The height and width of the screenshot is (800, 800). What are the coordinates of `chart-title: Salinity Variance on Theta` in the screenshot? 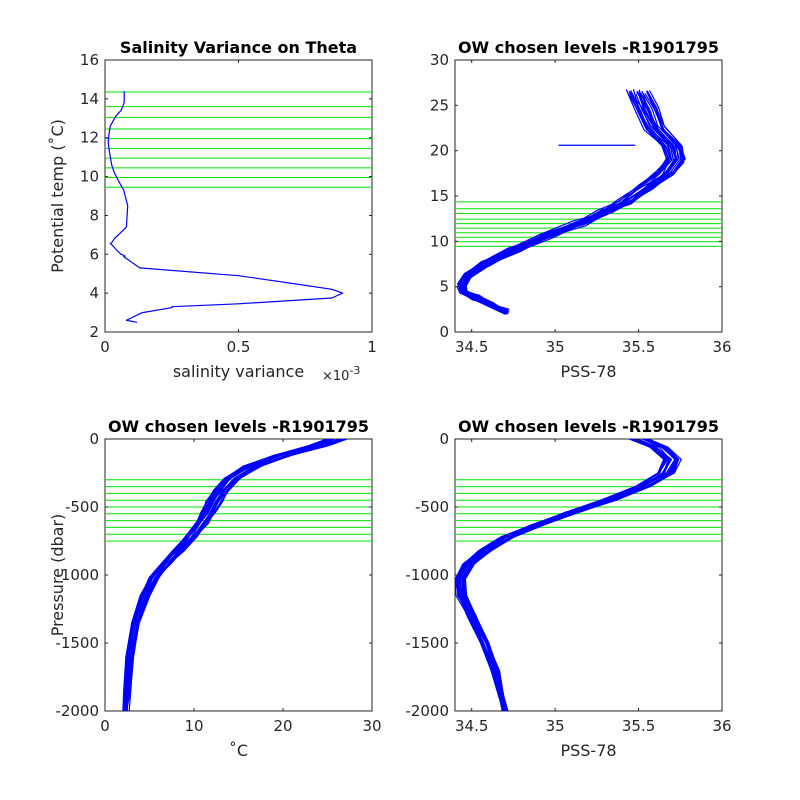 It's located at (238, 47).